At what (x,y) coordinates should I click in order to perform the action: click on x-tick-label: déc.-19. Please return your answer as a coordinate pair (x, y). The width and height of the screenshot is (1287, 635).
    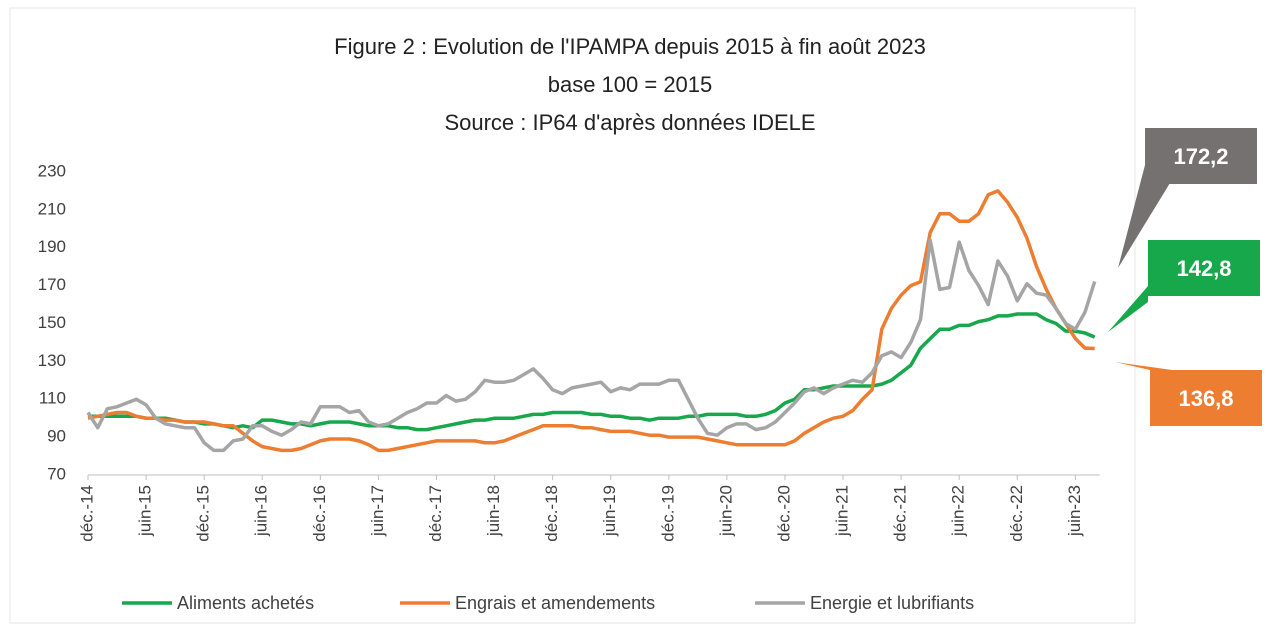
    Looking at the image, I should click on (667, 513).